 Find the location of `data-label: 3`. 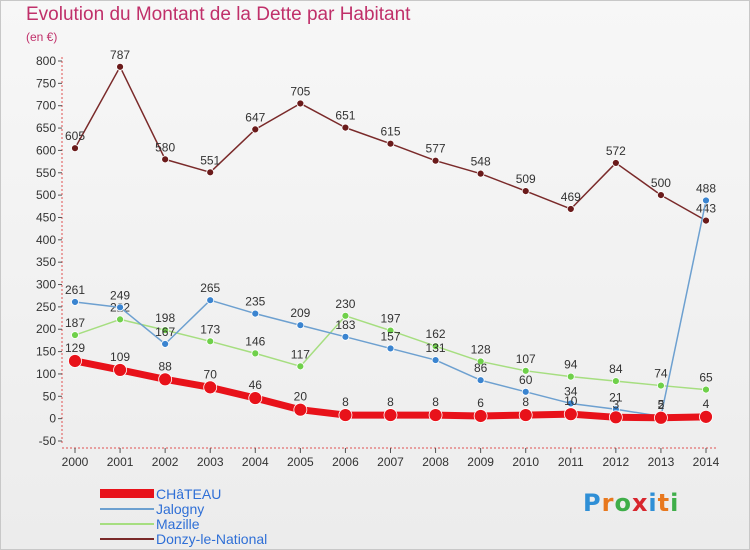

data-label: 3 is located at coordinates (616, 404).